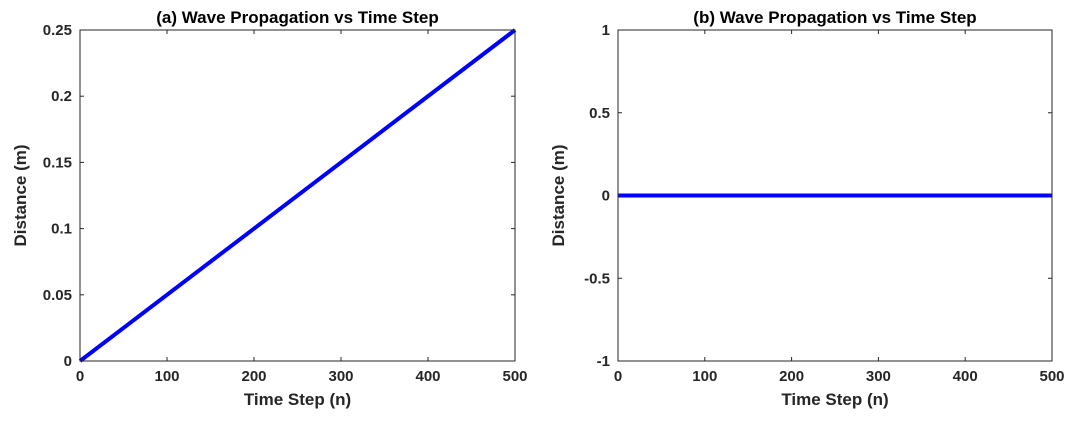  What do you see at coordinates (61, 229) in the screenshot?
I see `y-tick-label-a-2: 0.1` at bounding box center [61, 229].